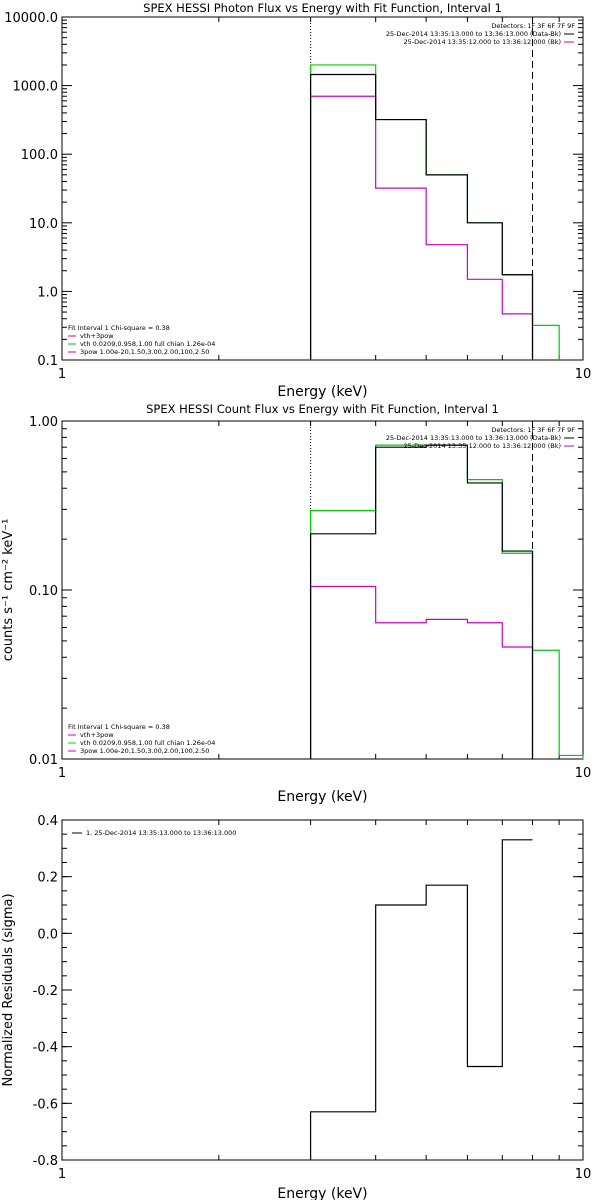  What do you see at coordinates (45, 991) in the screenshot?
I see `y-tick-label: -0.2` at bounding box center [45, 991].